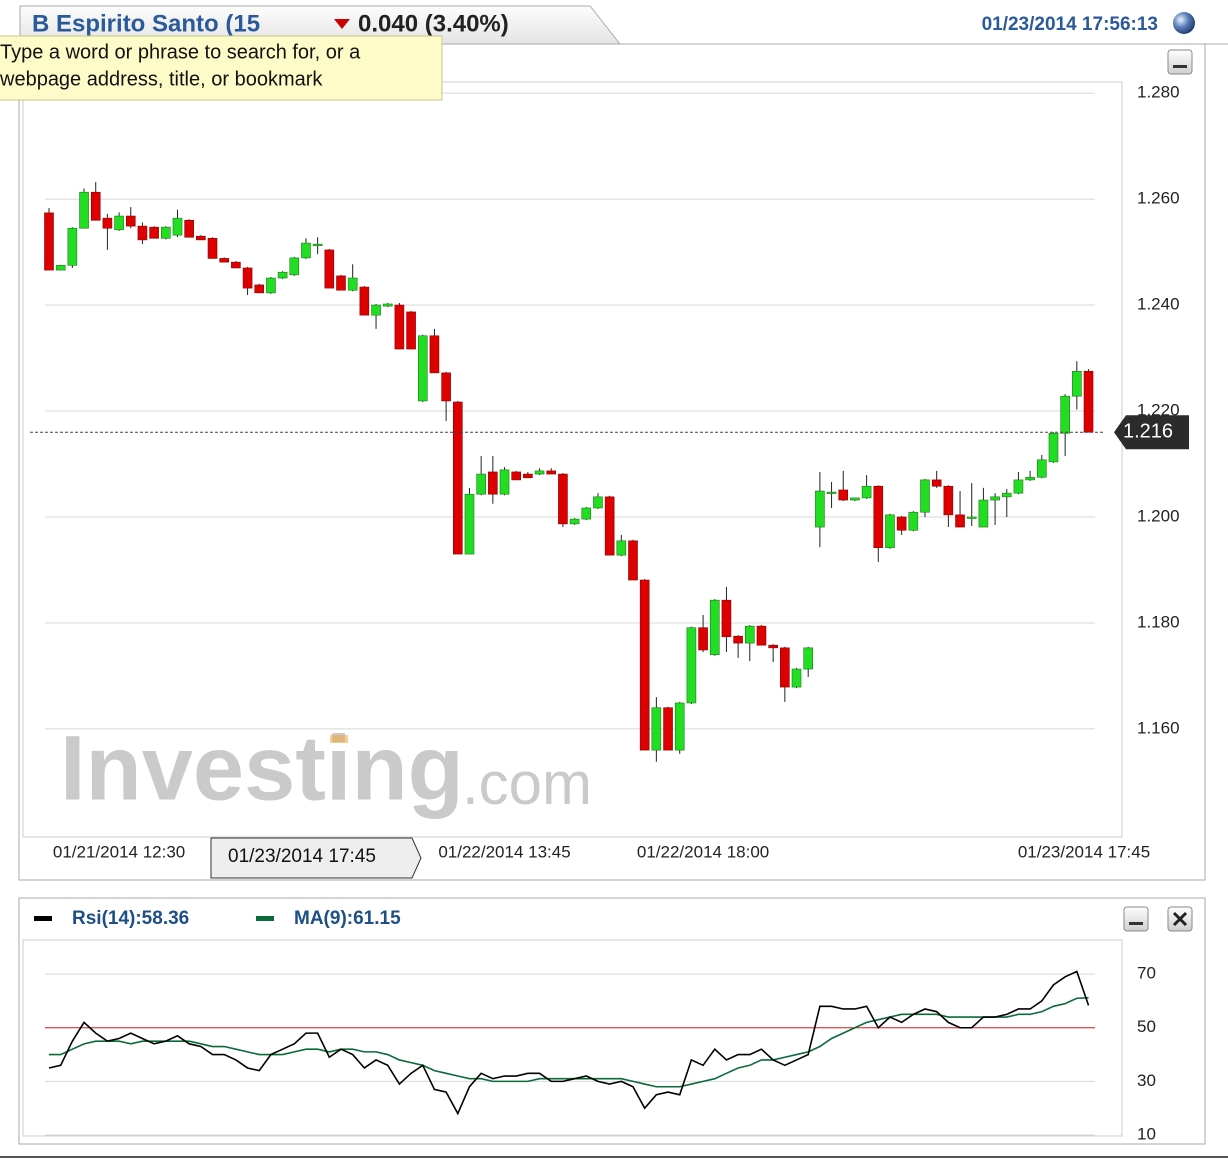  I want to click on x-tick-label: 01/22/2014 18:00, so click(703, 851).